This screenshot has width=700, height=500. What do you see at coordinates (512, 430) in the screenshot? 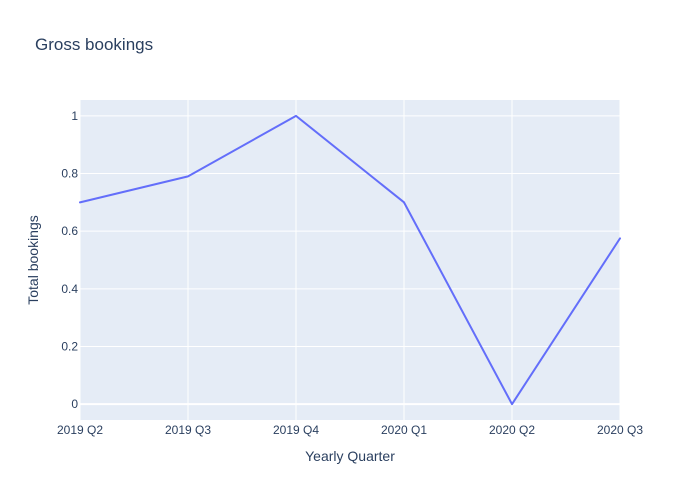
I see `x-tick-label: 2020 Q2` at bounding box center [512, 430].